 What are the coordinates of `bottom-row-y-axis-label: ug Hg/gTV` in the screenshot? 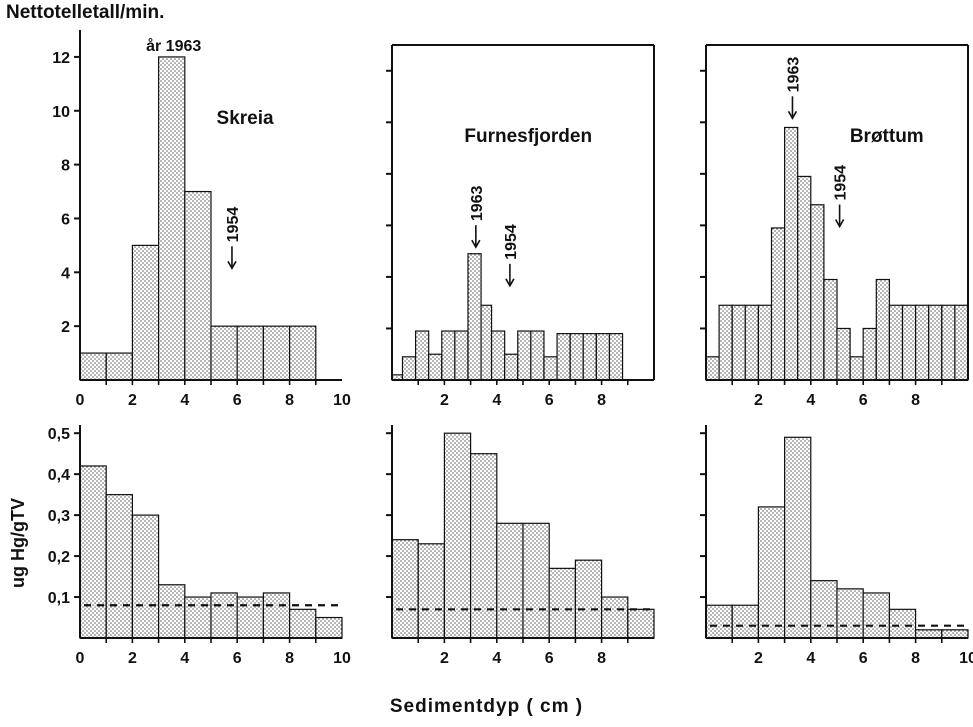 It's located at (18, 543).